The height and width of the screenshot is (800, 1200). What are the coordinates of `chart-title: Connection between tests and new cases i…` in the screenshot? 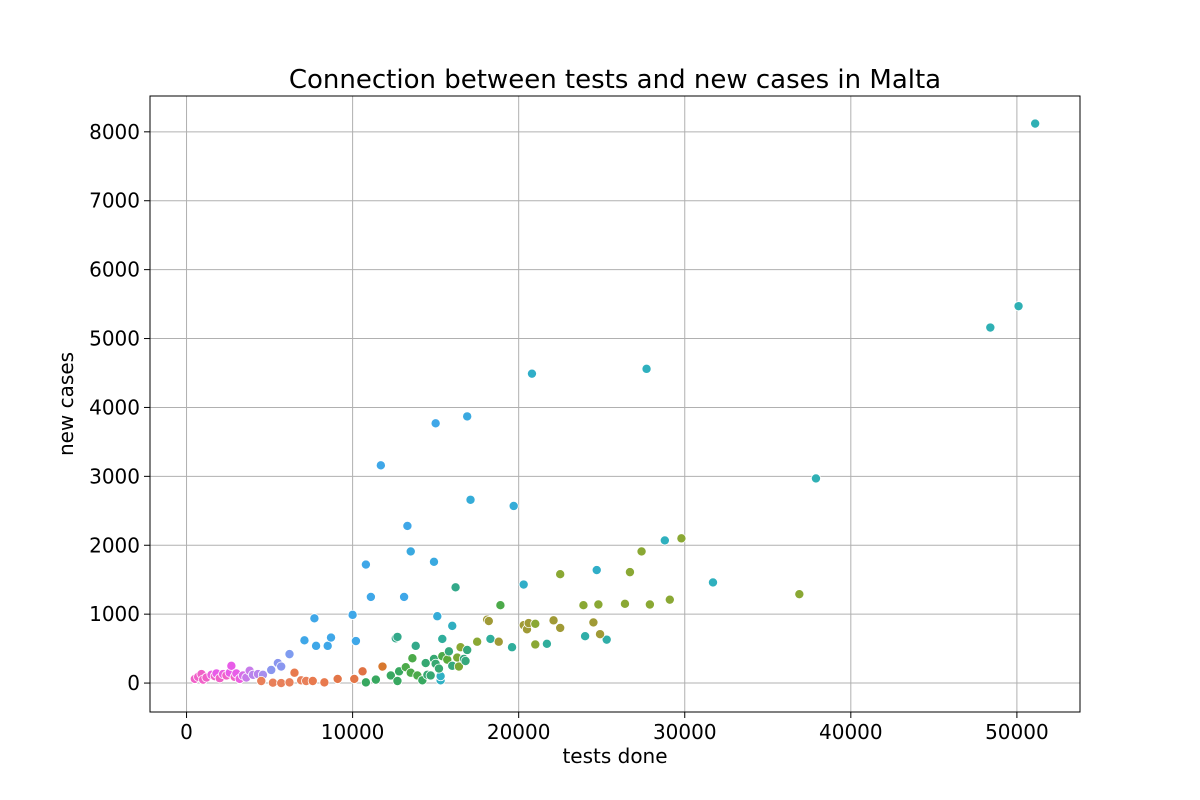 It's located at (615, 80).